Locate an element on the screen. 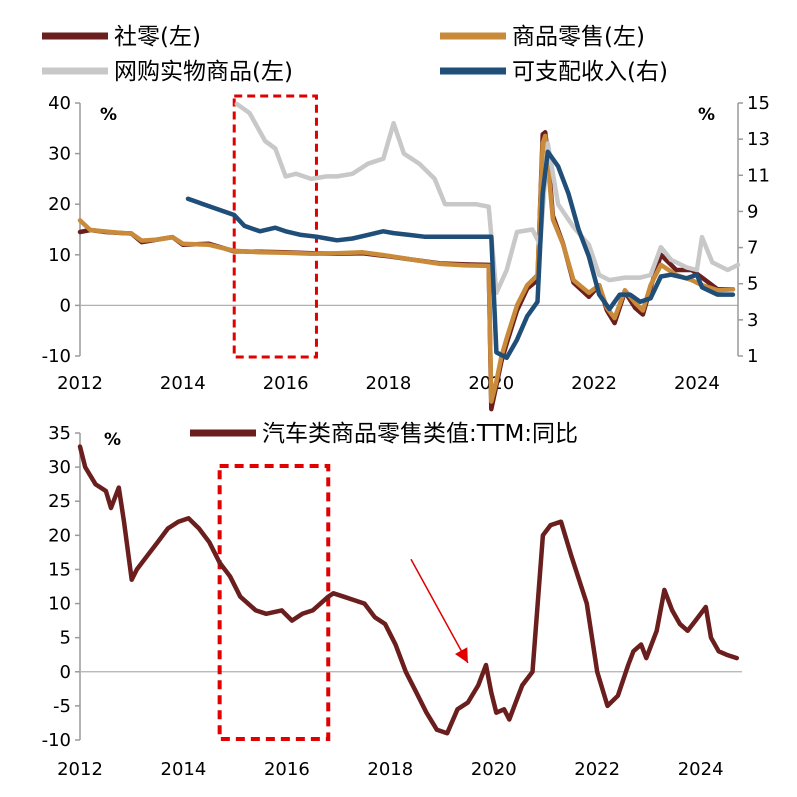 This screenshot has width=797, height=797. legend-label-商品零售: 商品零售(左) is located at coordinates (578, 37).